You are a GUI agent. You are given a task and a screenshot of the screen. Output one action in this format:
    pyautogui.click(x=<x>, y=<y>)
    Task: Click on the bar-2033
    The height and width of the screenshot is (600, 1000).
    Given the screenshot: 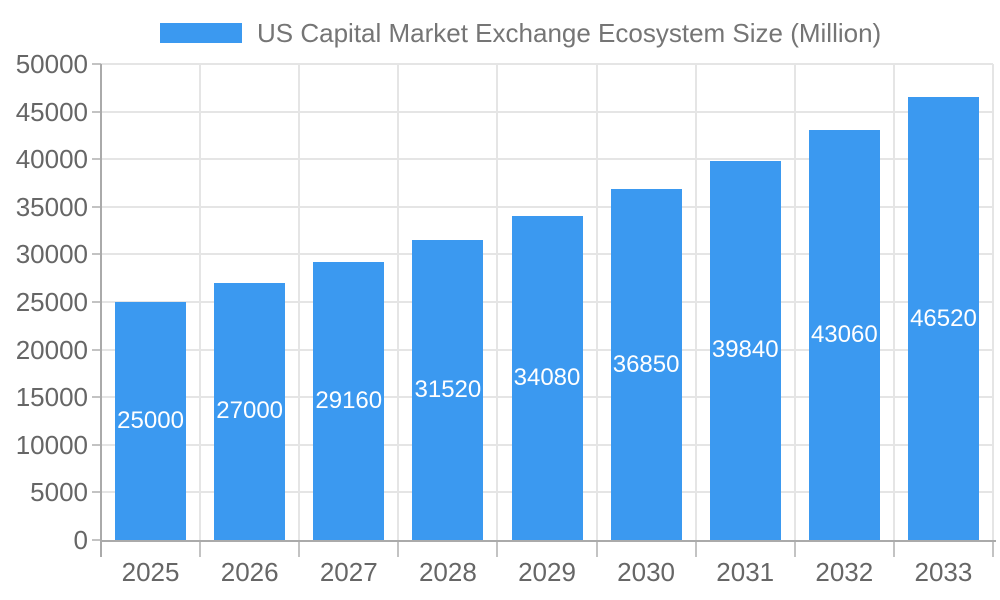 What is the action you would take?
    pyautogui.click(x=943, y=318)
    